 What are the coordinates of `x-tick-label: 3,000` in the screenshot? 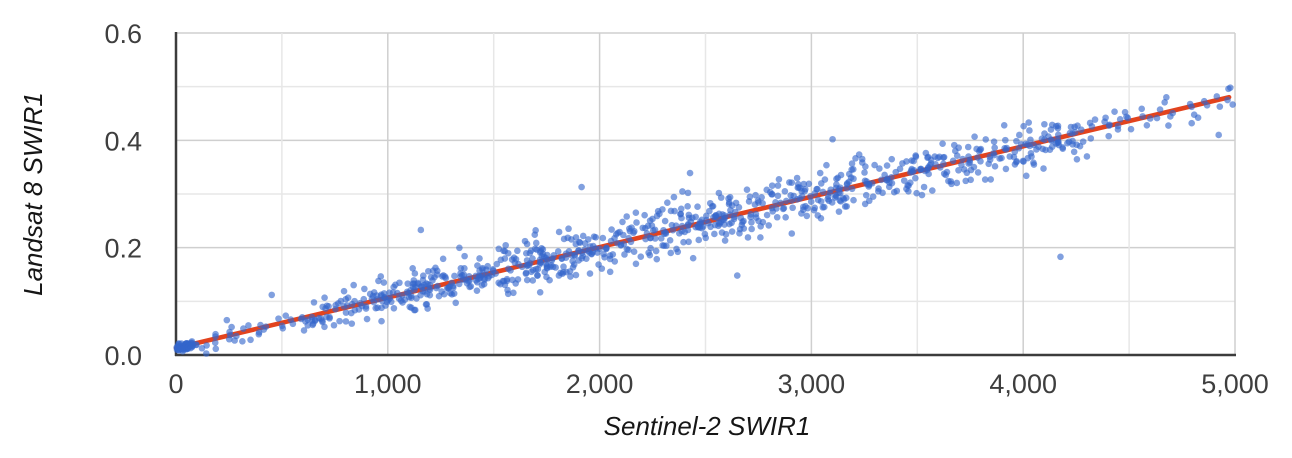 It's located at (812, 384).